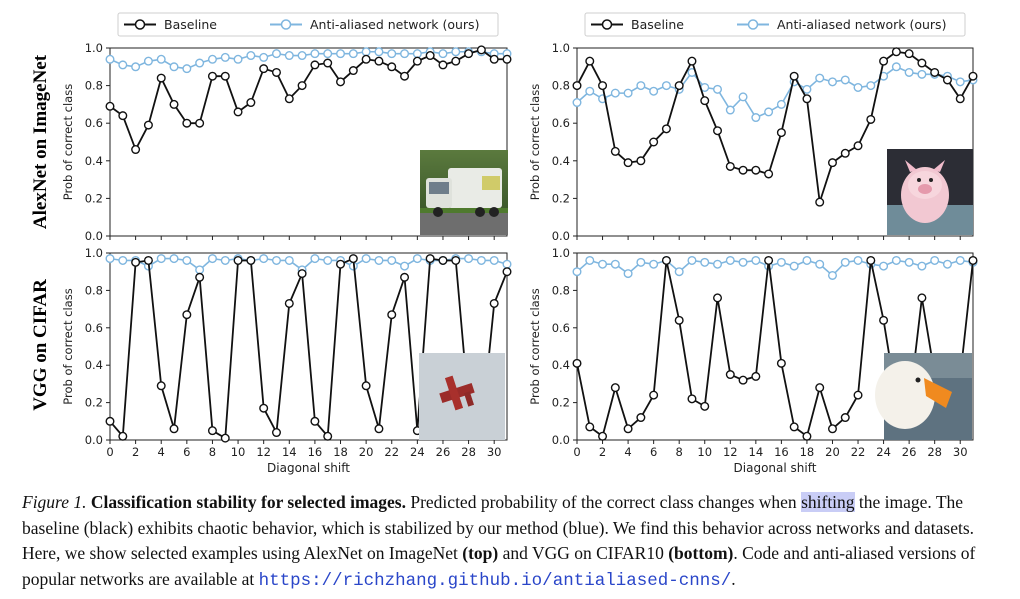 The width and height of the screenshot is (1020, 599). Describe the element at coordinates (753, 142) in the screenshot. I see `chart-panel-top-right: 0.0 0.2 0.4 0.6 0.8 1.0 Prob of correct class` at that location.